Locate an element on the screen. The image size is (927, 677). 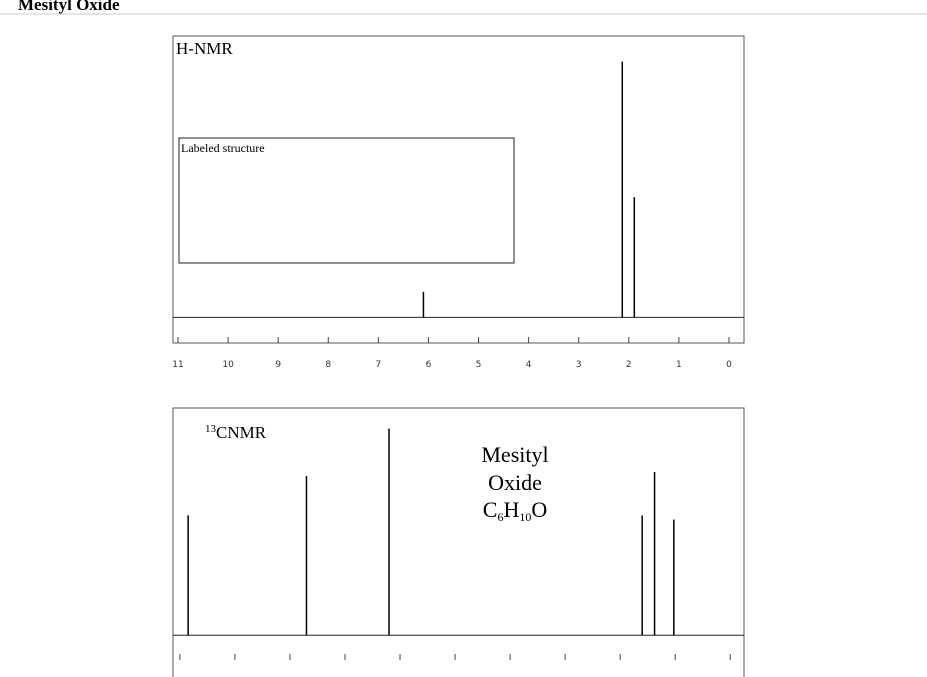
structure-box is located at coordinates (346, 200).